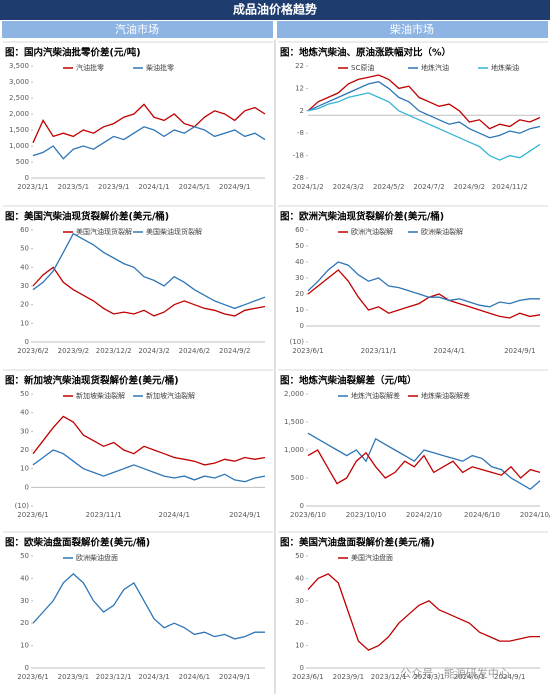 The height and width of the screenshot is (698, 550). What do you see at coordinates (90, 67) in the screenshot?
I see `legend-label: 汽油批零` at bounding box center [90, 67].